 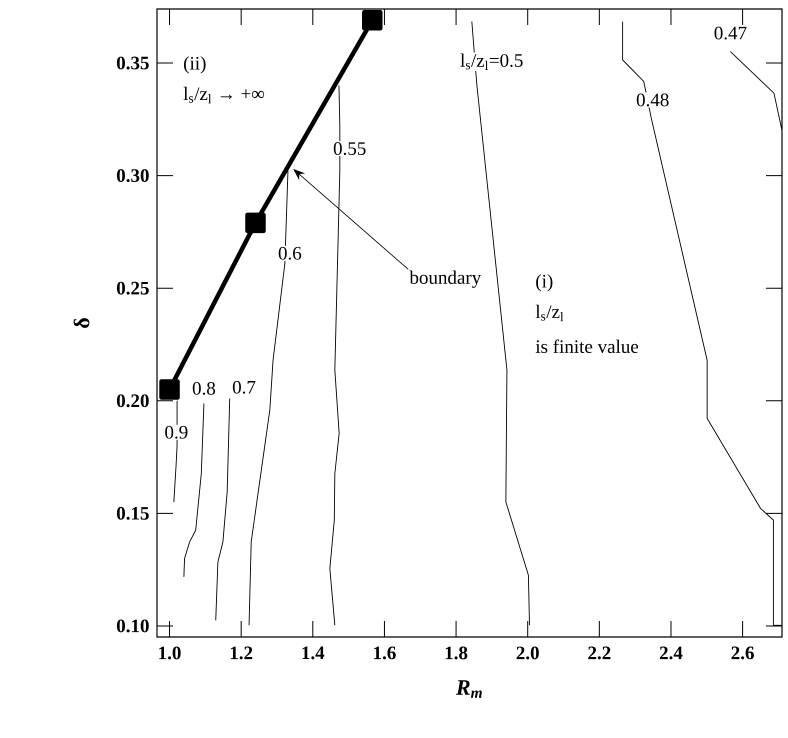 What do you see at coordinates (224, 95) in the screenshot?
I see `annotation: l$_{s}$/z$_{l}$ → +∞` at bounding box center [224, 95].